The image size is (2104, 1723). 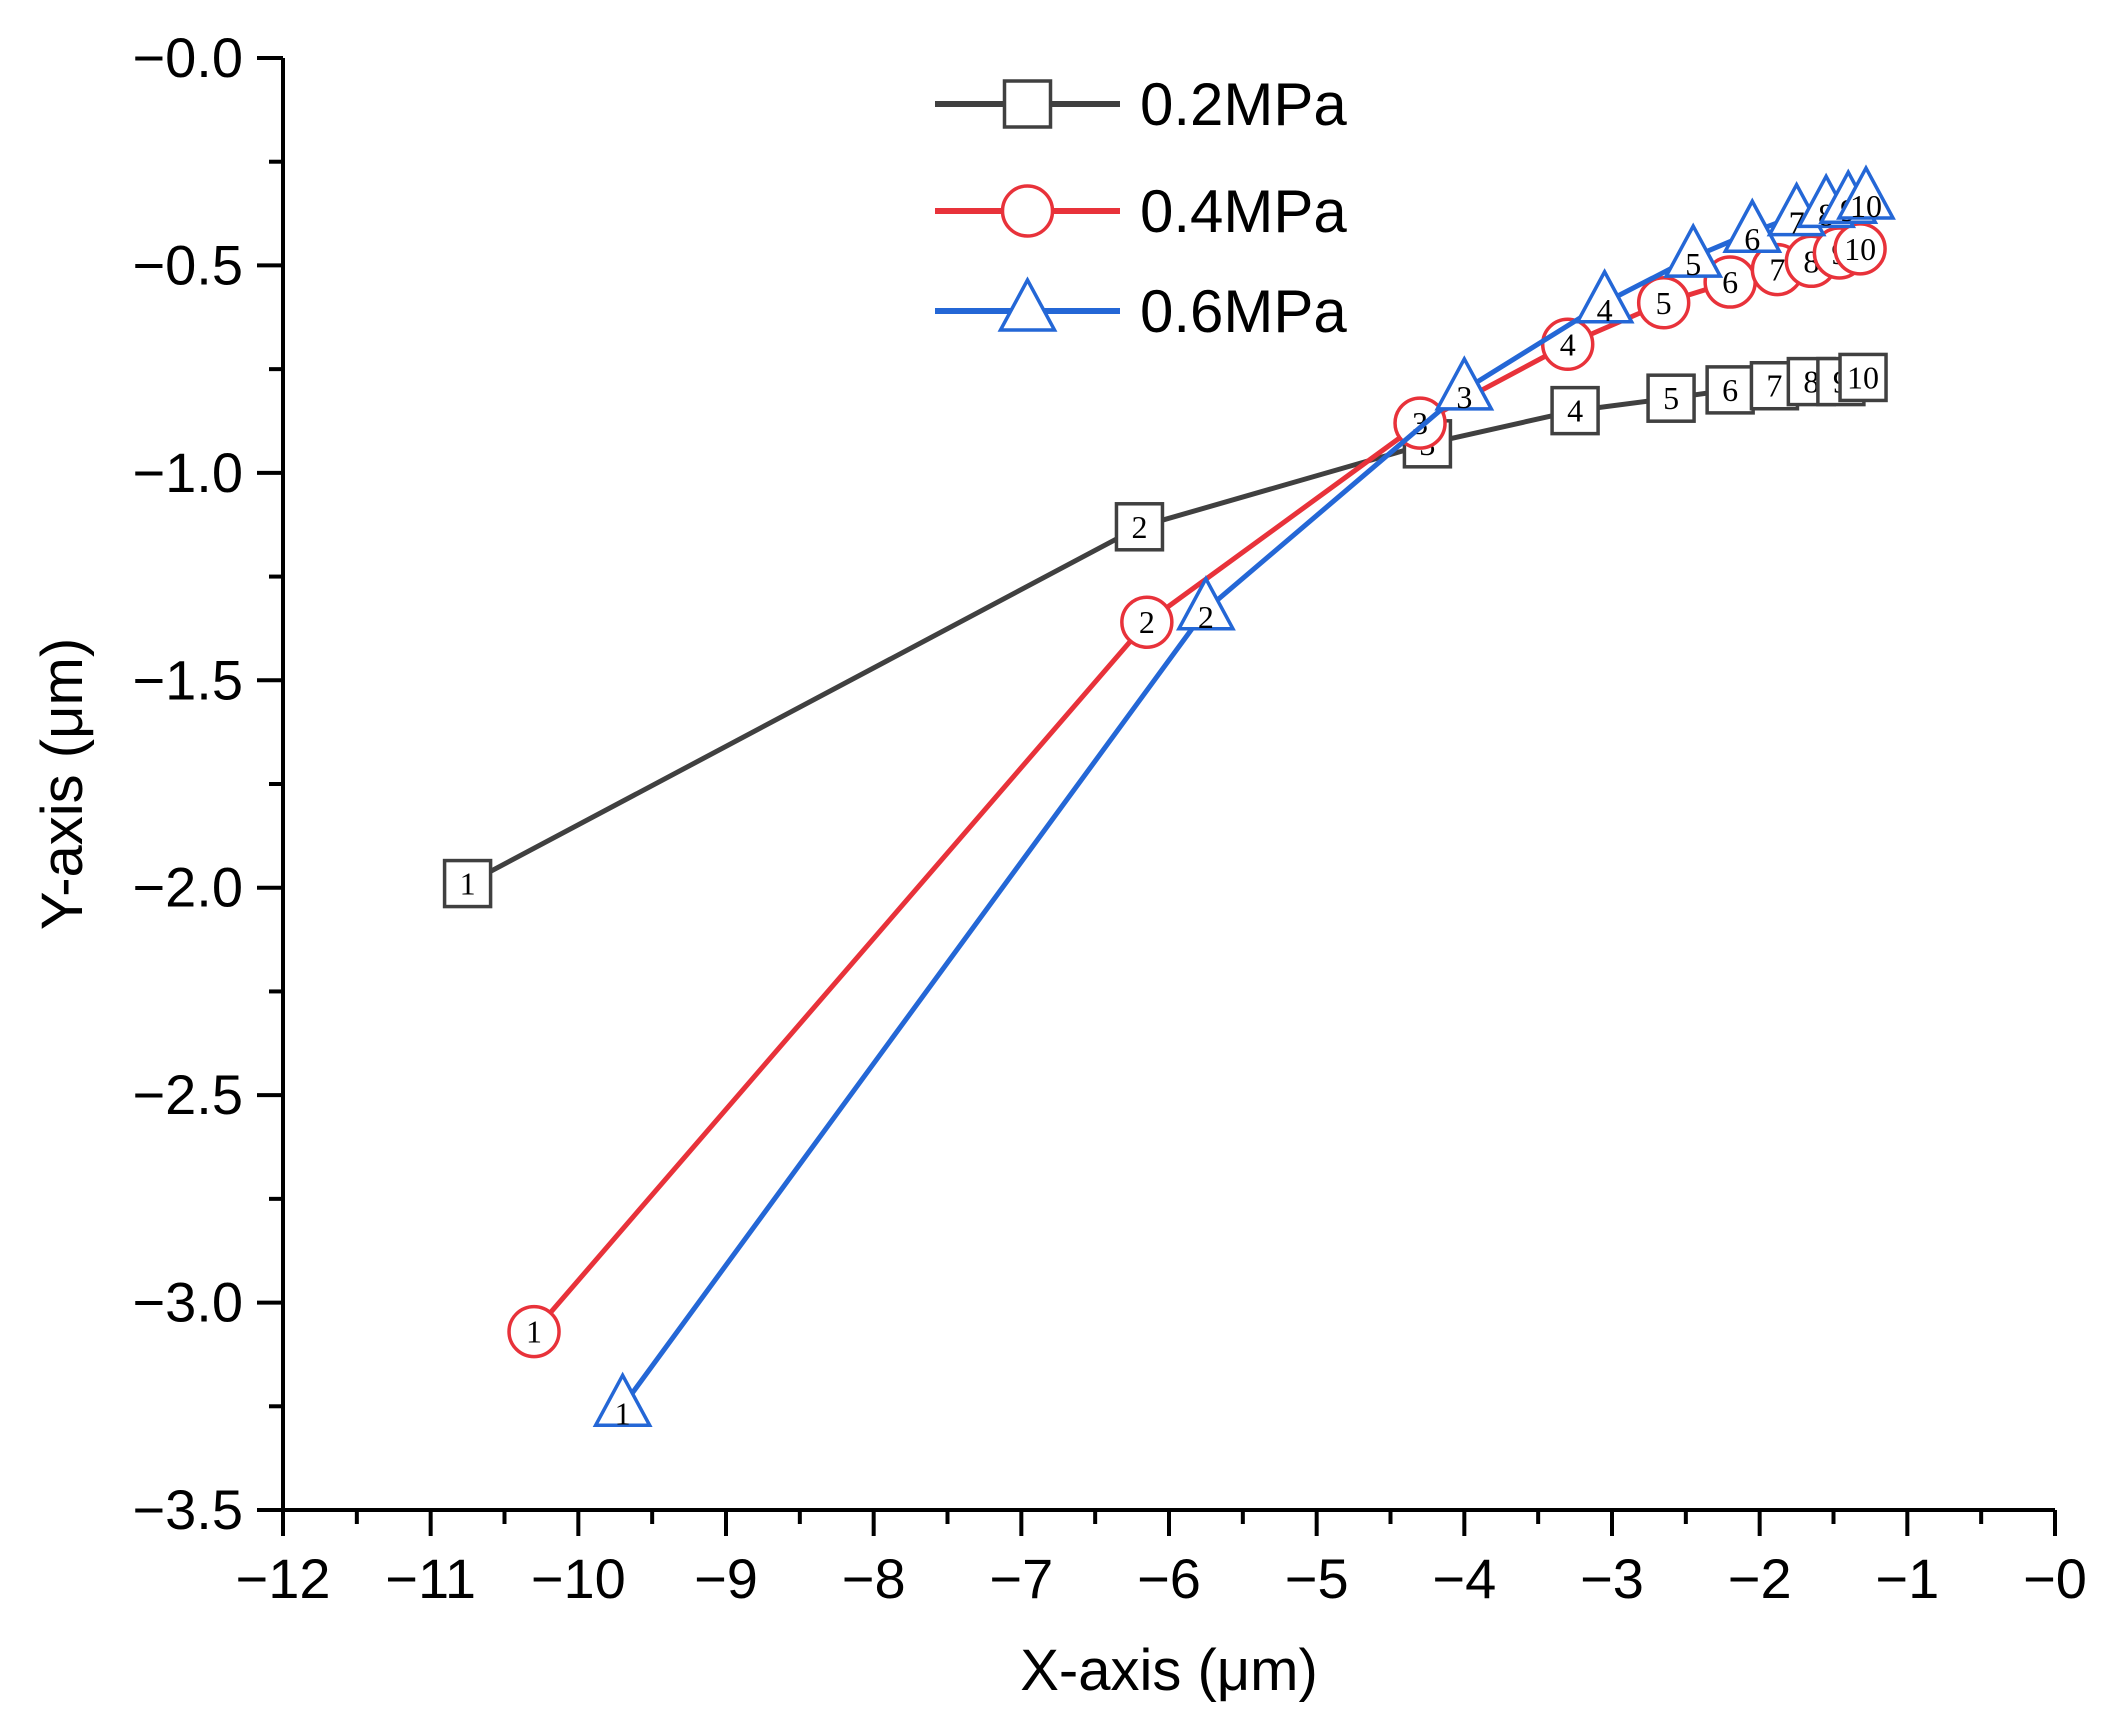 I want to click on x-tick-label: −0, so click(x=2055, y=1578).